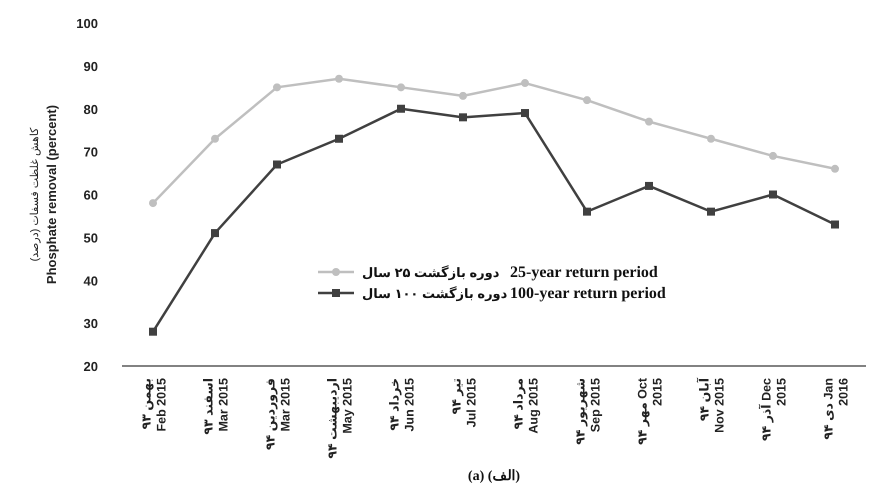 The width and height of the screenshot is (874, 488). I want to click on text: (a) (الف), so click(494, 476).